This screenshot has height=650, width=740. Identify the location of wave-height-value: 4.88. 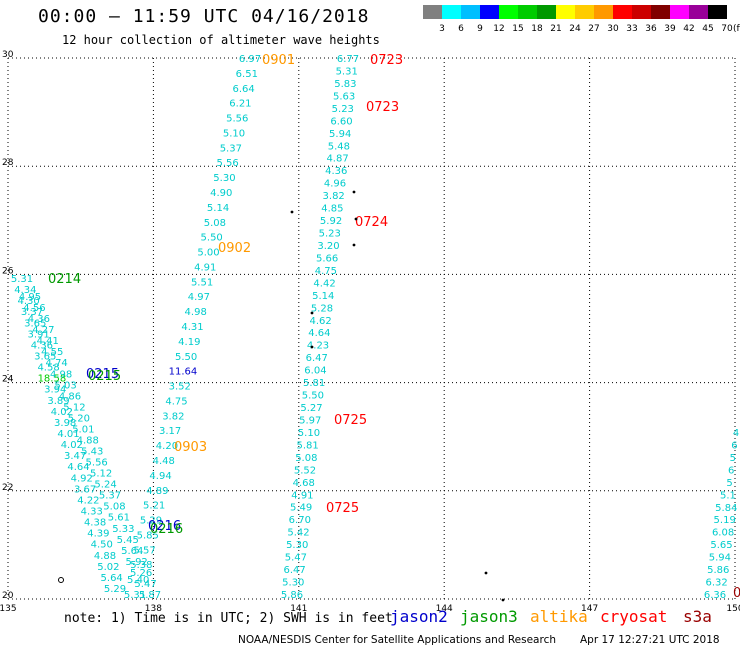
(105, 556).